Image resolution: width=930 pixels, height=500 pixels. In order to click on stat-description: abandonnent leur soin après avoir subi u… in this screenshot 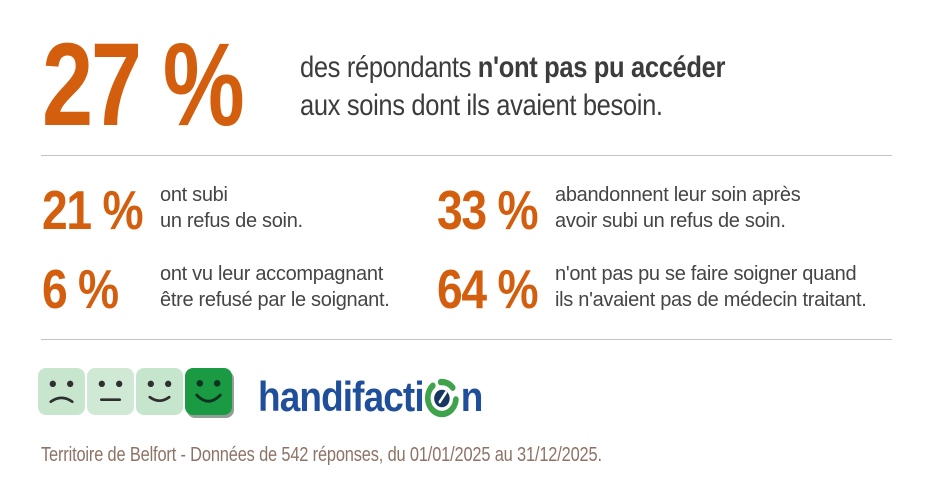, I will do `click(678, 208)`.